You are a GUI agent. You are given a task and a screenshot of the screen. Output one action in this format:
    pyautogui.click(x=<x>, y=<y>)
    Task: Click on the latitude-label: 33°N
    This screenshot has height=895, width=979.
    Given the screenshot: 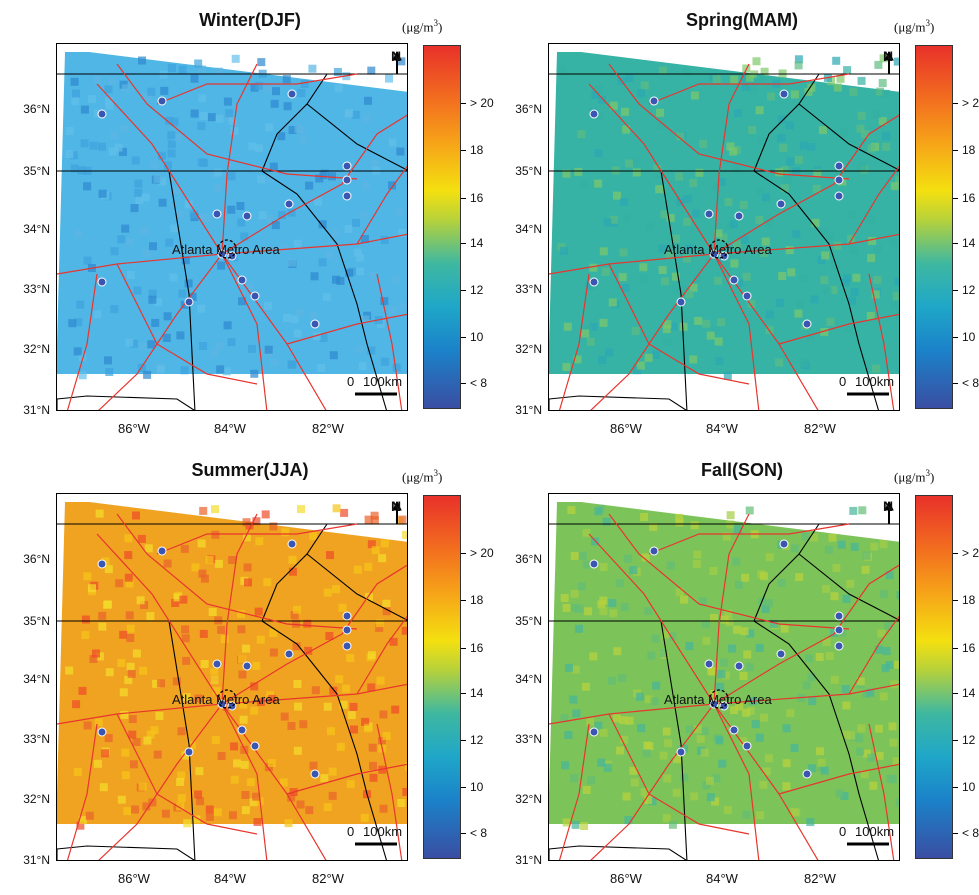 What is the action you would take?
    pyautogui.click(x=528, y=289)
    